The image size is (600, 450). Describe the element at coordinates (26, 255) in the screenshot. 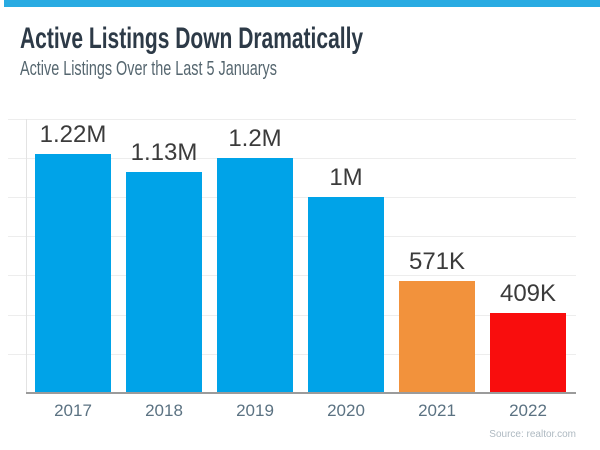

I see `y-axis-line` at that location.